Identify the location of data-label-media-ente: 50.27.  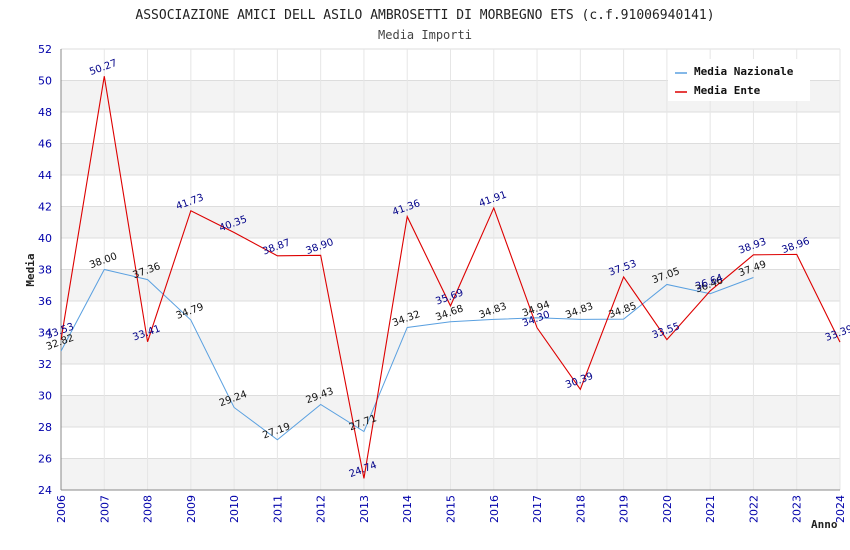
(103, 68).